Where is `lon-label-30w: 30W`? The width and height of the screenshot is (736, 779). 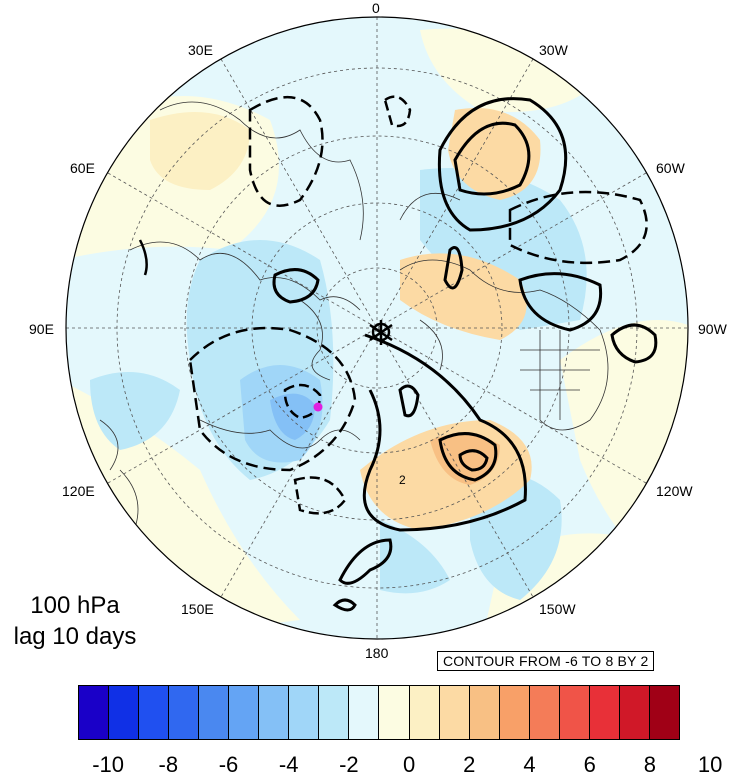 lon-label-30w: 30W is located at coordinates (553, 50).